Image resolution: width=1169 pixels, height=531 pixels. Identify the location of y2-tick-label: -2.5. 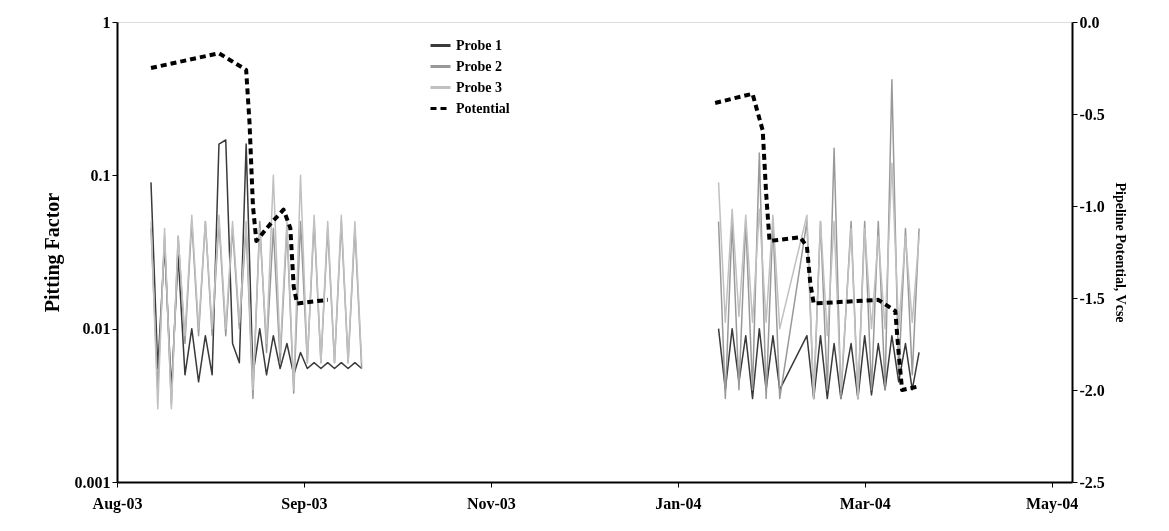
(1092, 482).